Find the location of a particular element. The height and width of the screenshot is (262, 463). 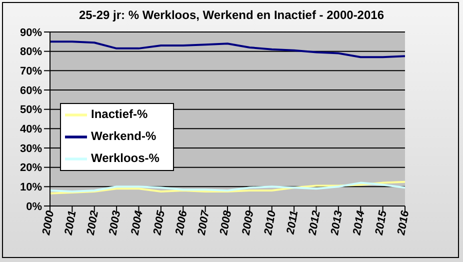

x-tick-label: 2006 is located at coordinates (182, 222).